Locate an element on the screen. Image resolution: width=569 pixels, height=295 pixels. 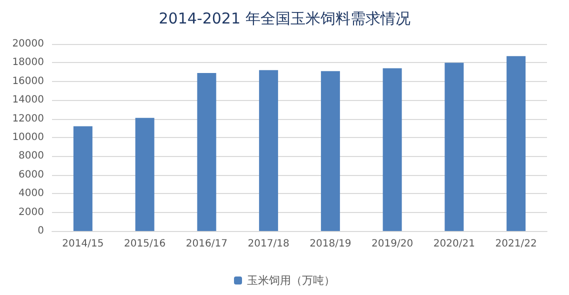
x-tick-label: 2020/21 is located at coordinates (454, 244).